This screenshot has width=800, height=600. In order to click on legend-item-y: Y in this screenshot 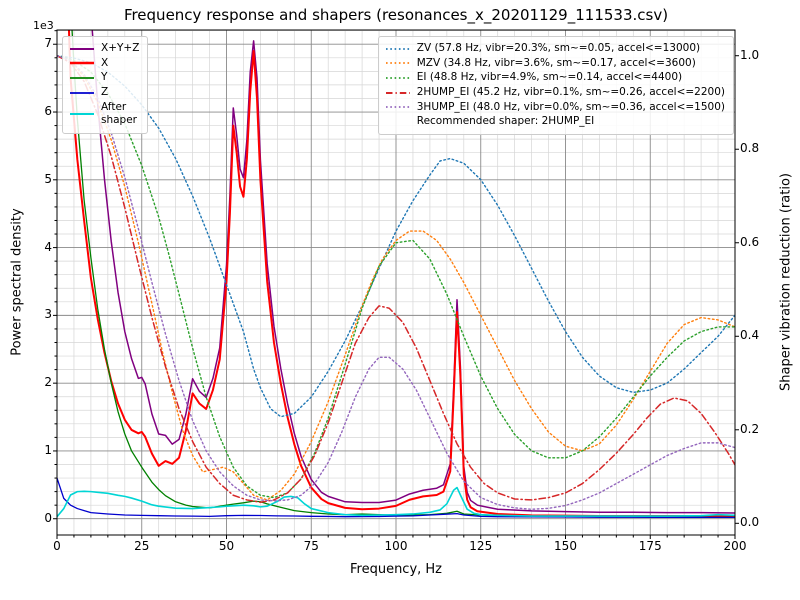, I will do `click(104, 78)`.